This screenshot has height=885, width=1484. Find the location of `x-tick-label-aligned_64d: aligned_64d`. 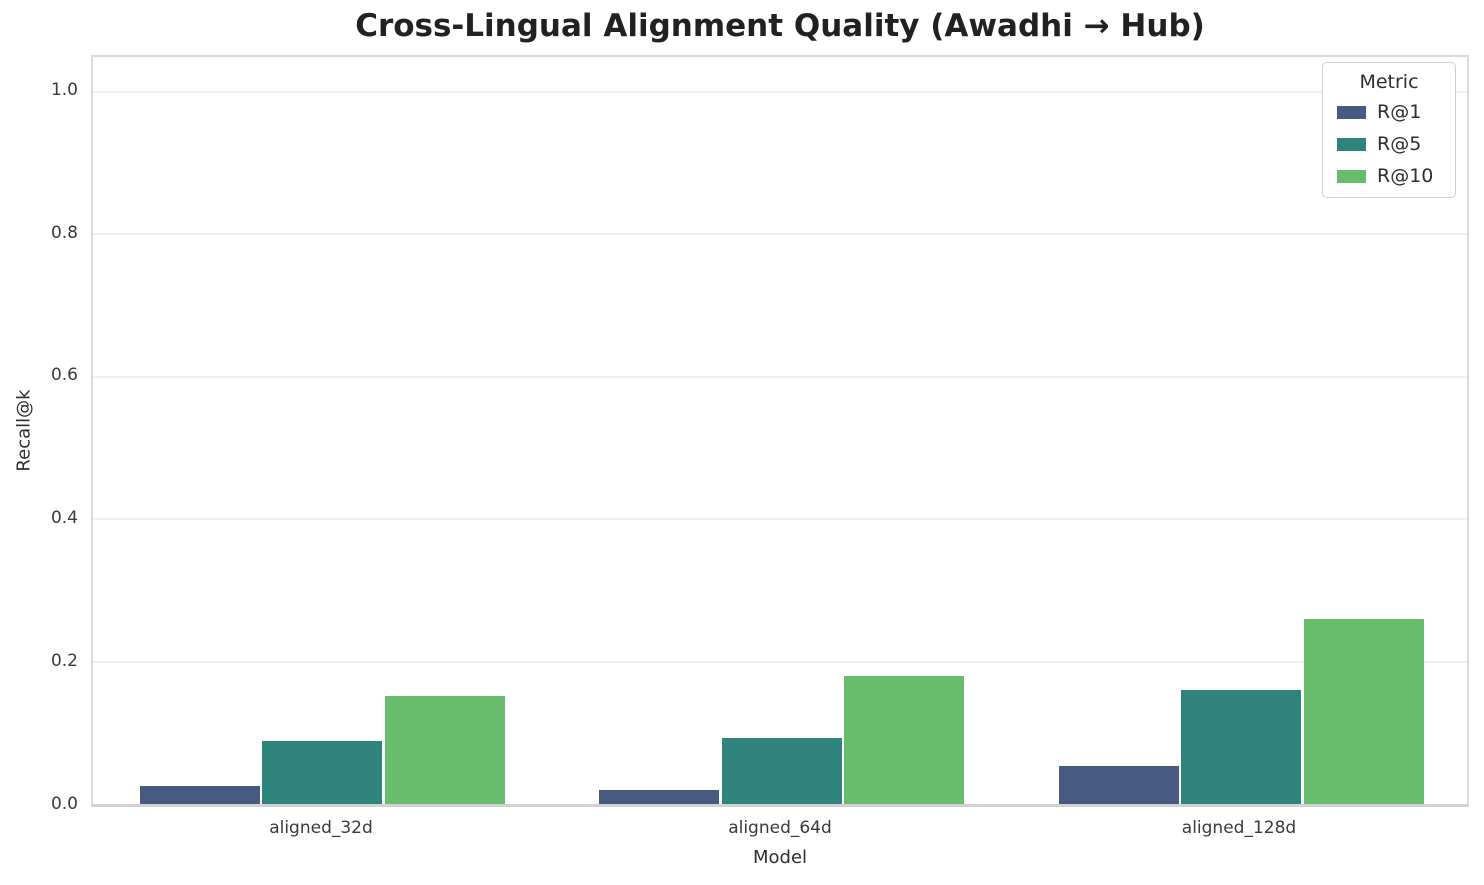

x-tick-label-aligned_64d: aligned_64d is located at coordinates (780, 828).